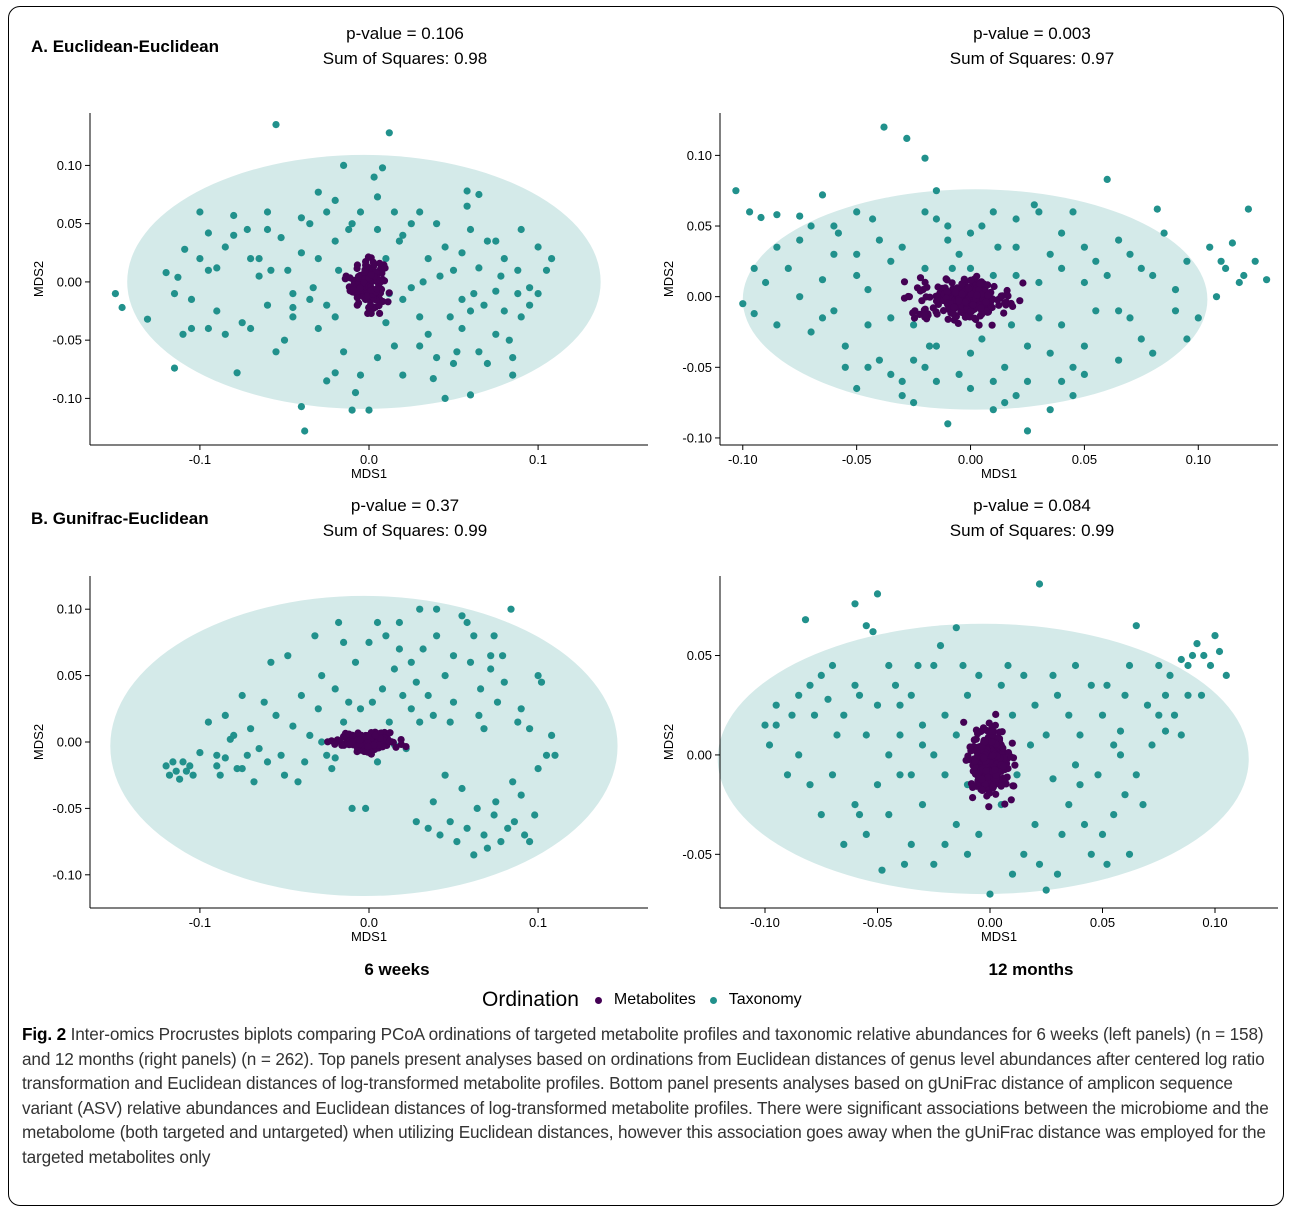 This screenshot has height=1211, width=1292. I want to click on x-tick-label: 0.00, so click(989, 922).